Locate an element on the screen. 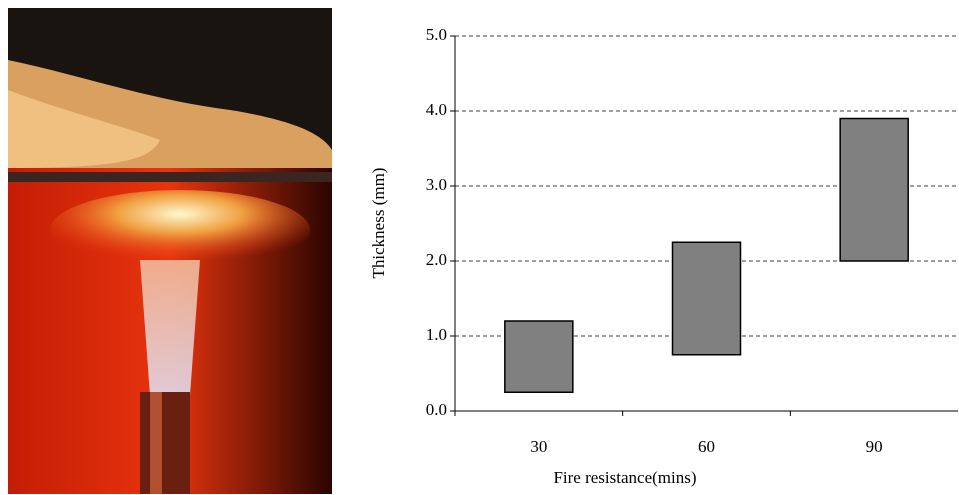 The image size is (959, 495). x-tick-label: 90 is located at coordinates (874, 446).